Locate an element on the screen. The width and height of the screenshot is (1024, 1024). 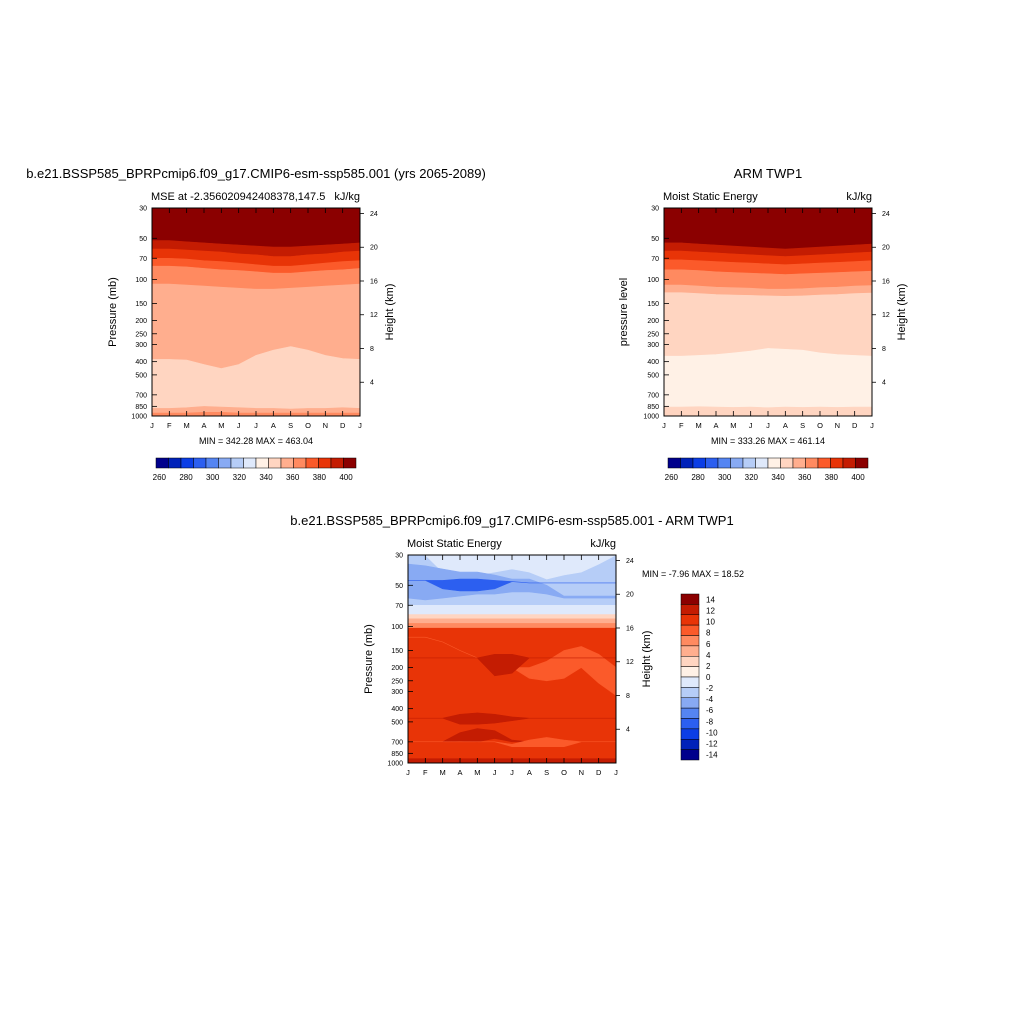
y-axis-label: pressure level is located at coordinates (624, 312).